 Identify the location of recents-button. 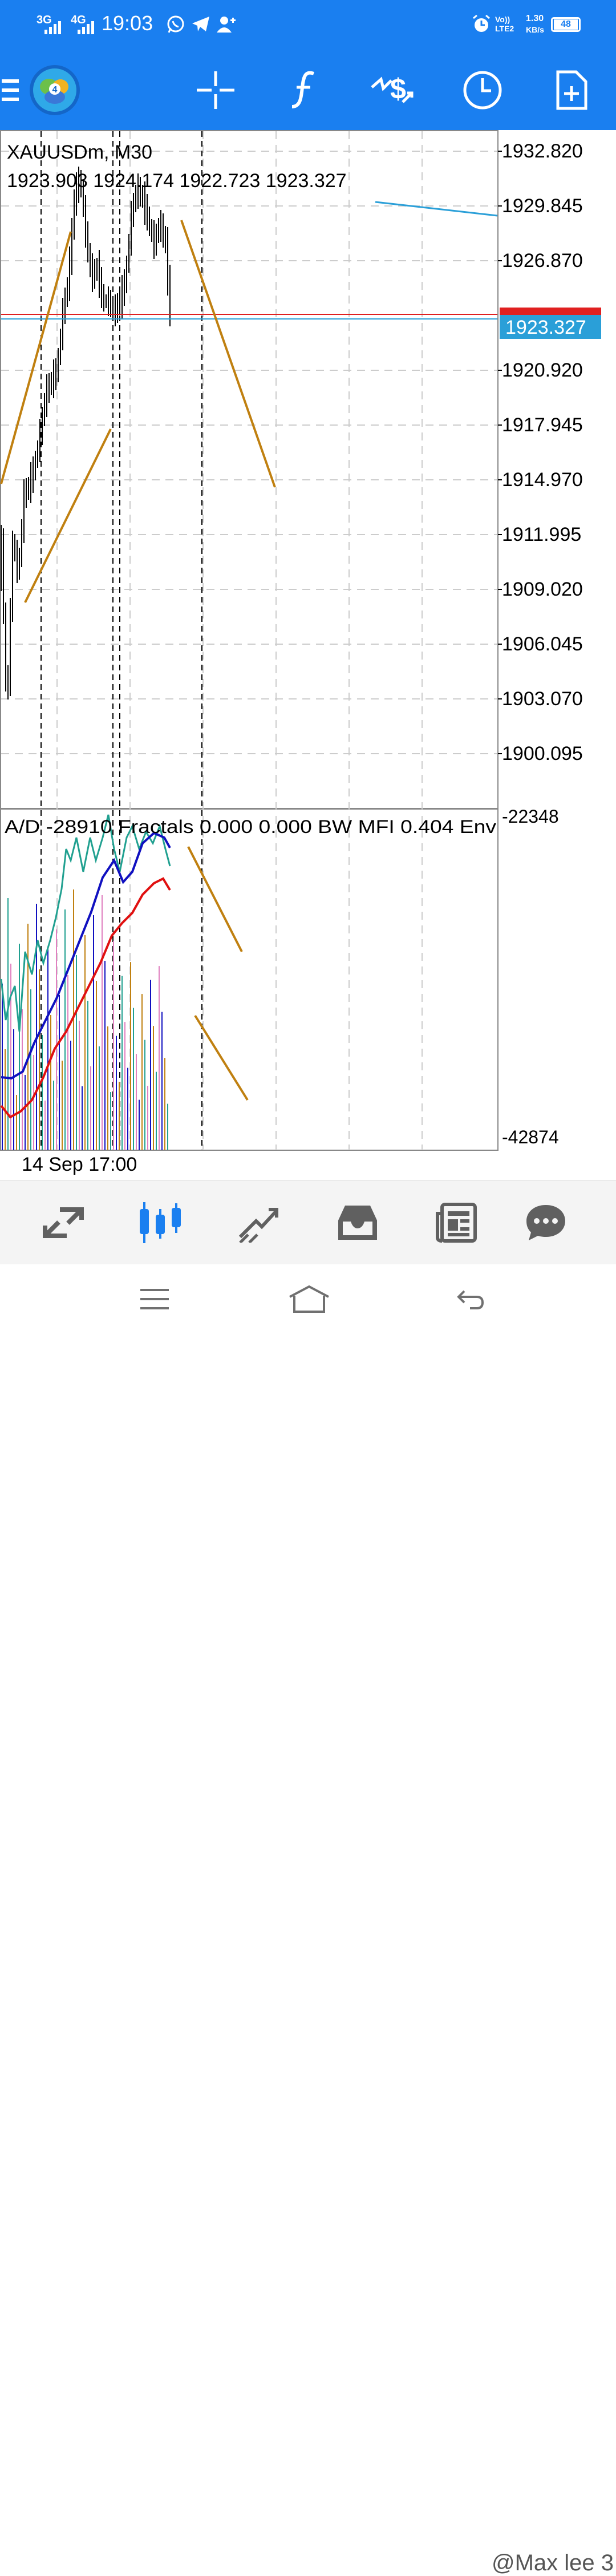
(155, 1299).